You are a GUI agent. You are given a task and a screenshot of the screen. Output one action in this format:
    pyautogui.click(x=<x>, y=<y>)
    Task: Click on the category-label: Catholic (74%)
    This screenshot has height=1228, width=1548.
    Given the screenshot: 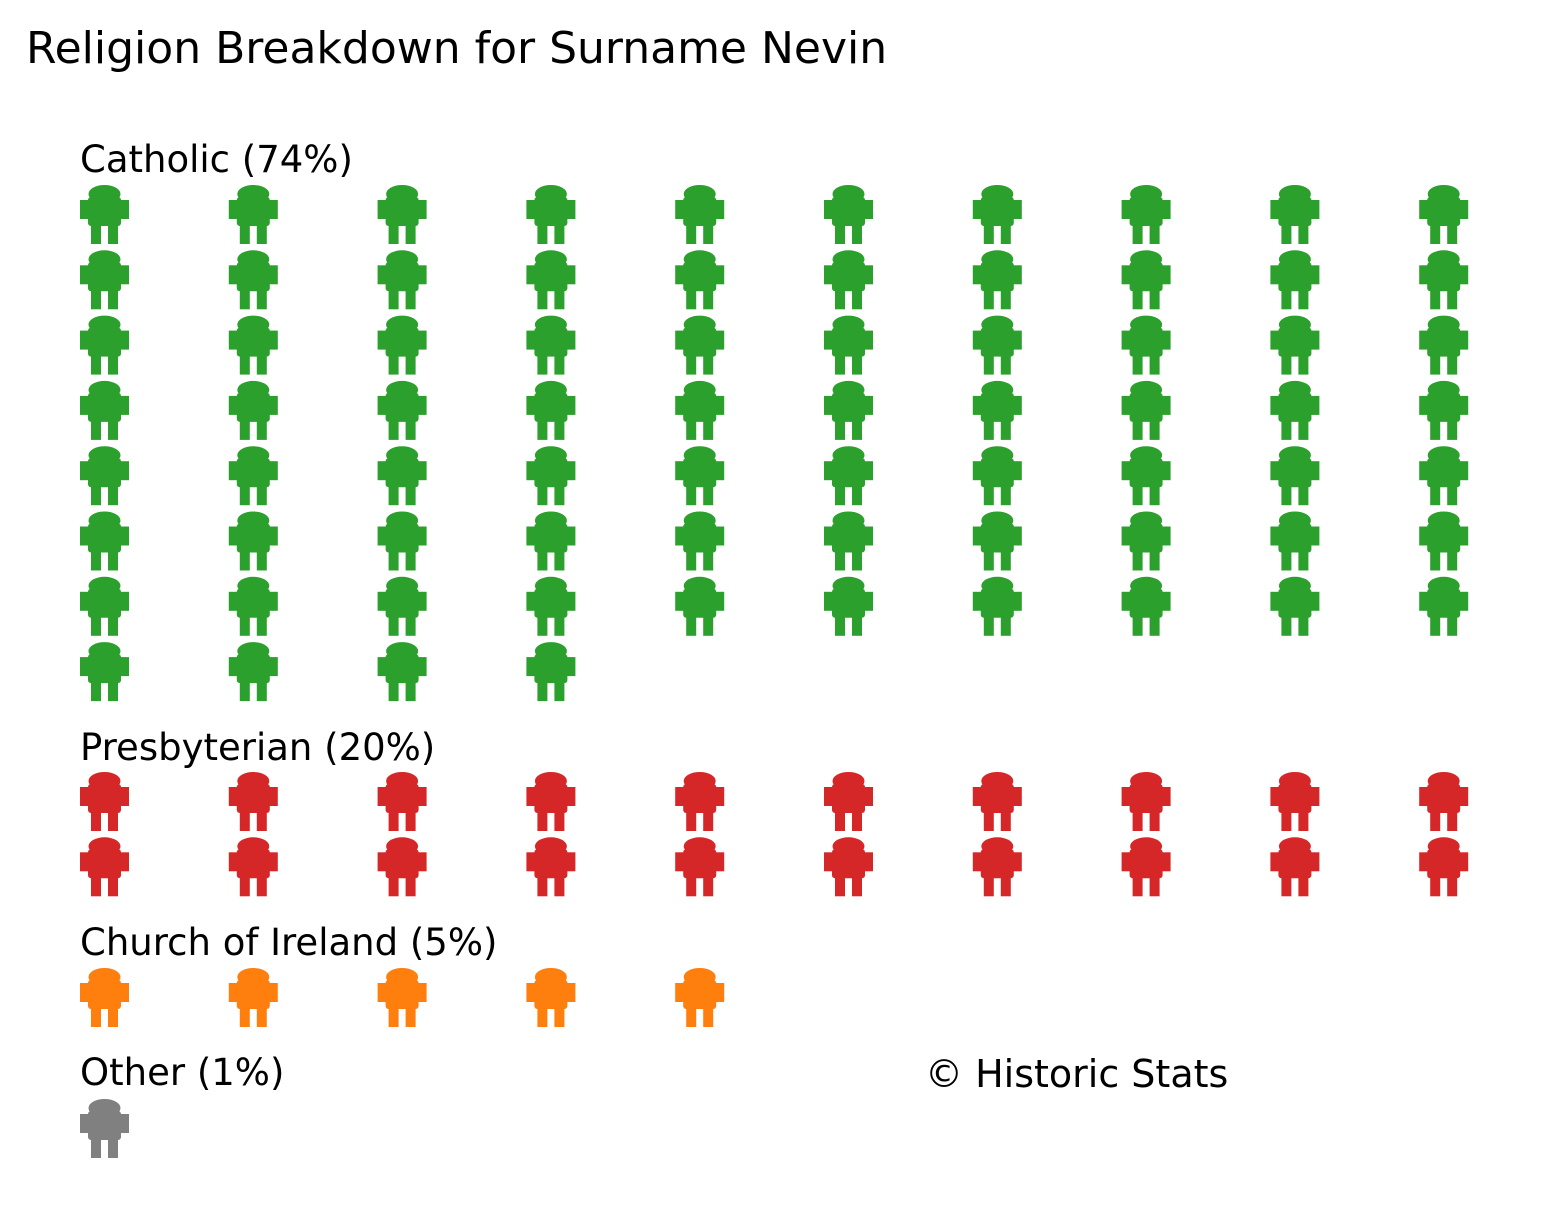 What is the action you would take?
    pyautogui.click(x=216, y=159)
    